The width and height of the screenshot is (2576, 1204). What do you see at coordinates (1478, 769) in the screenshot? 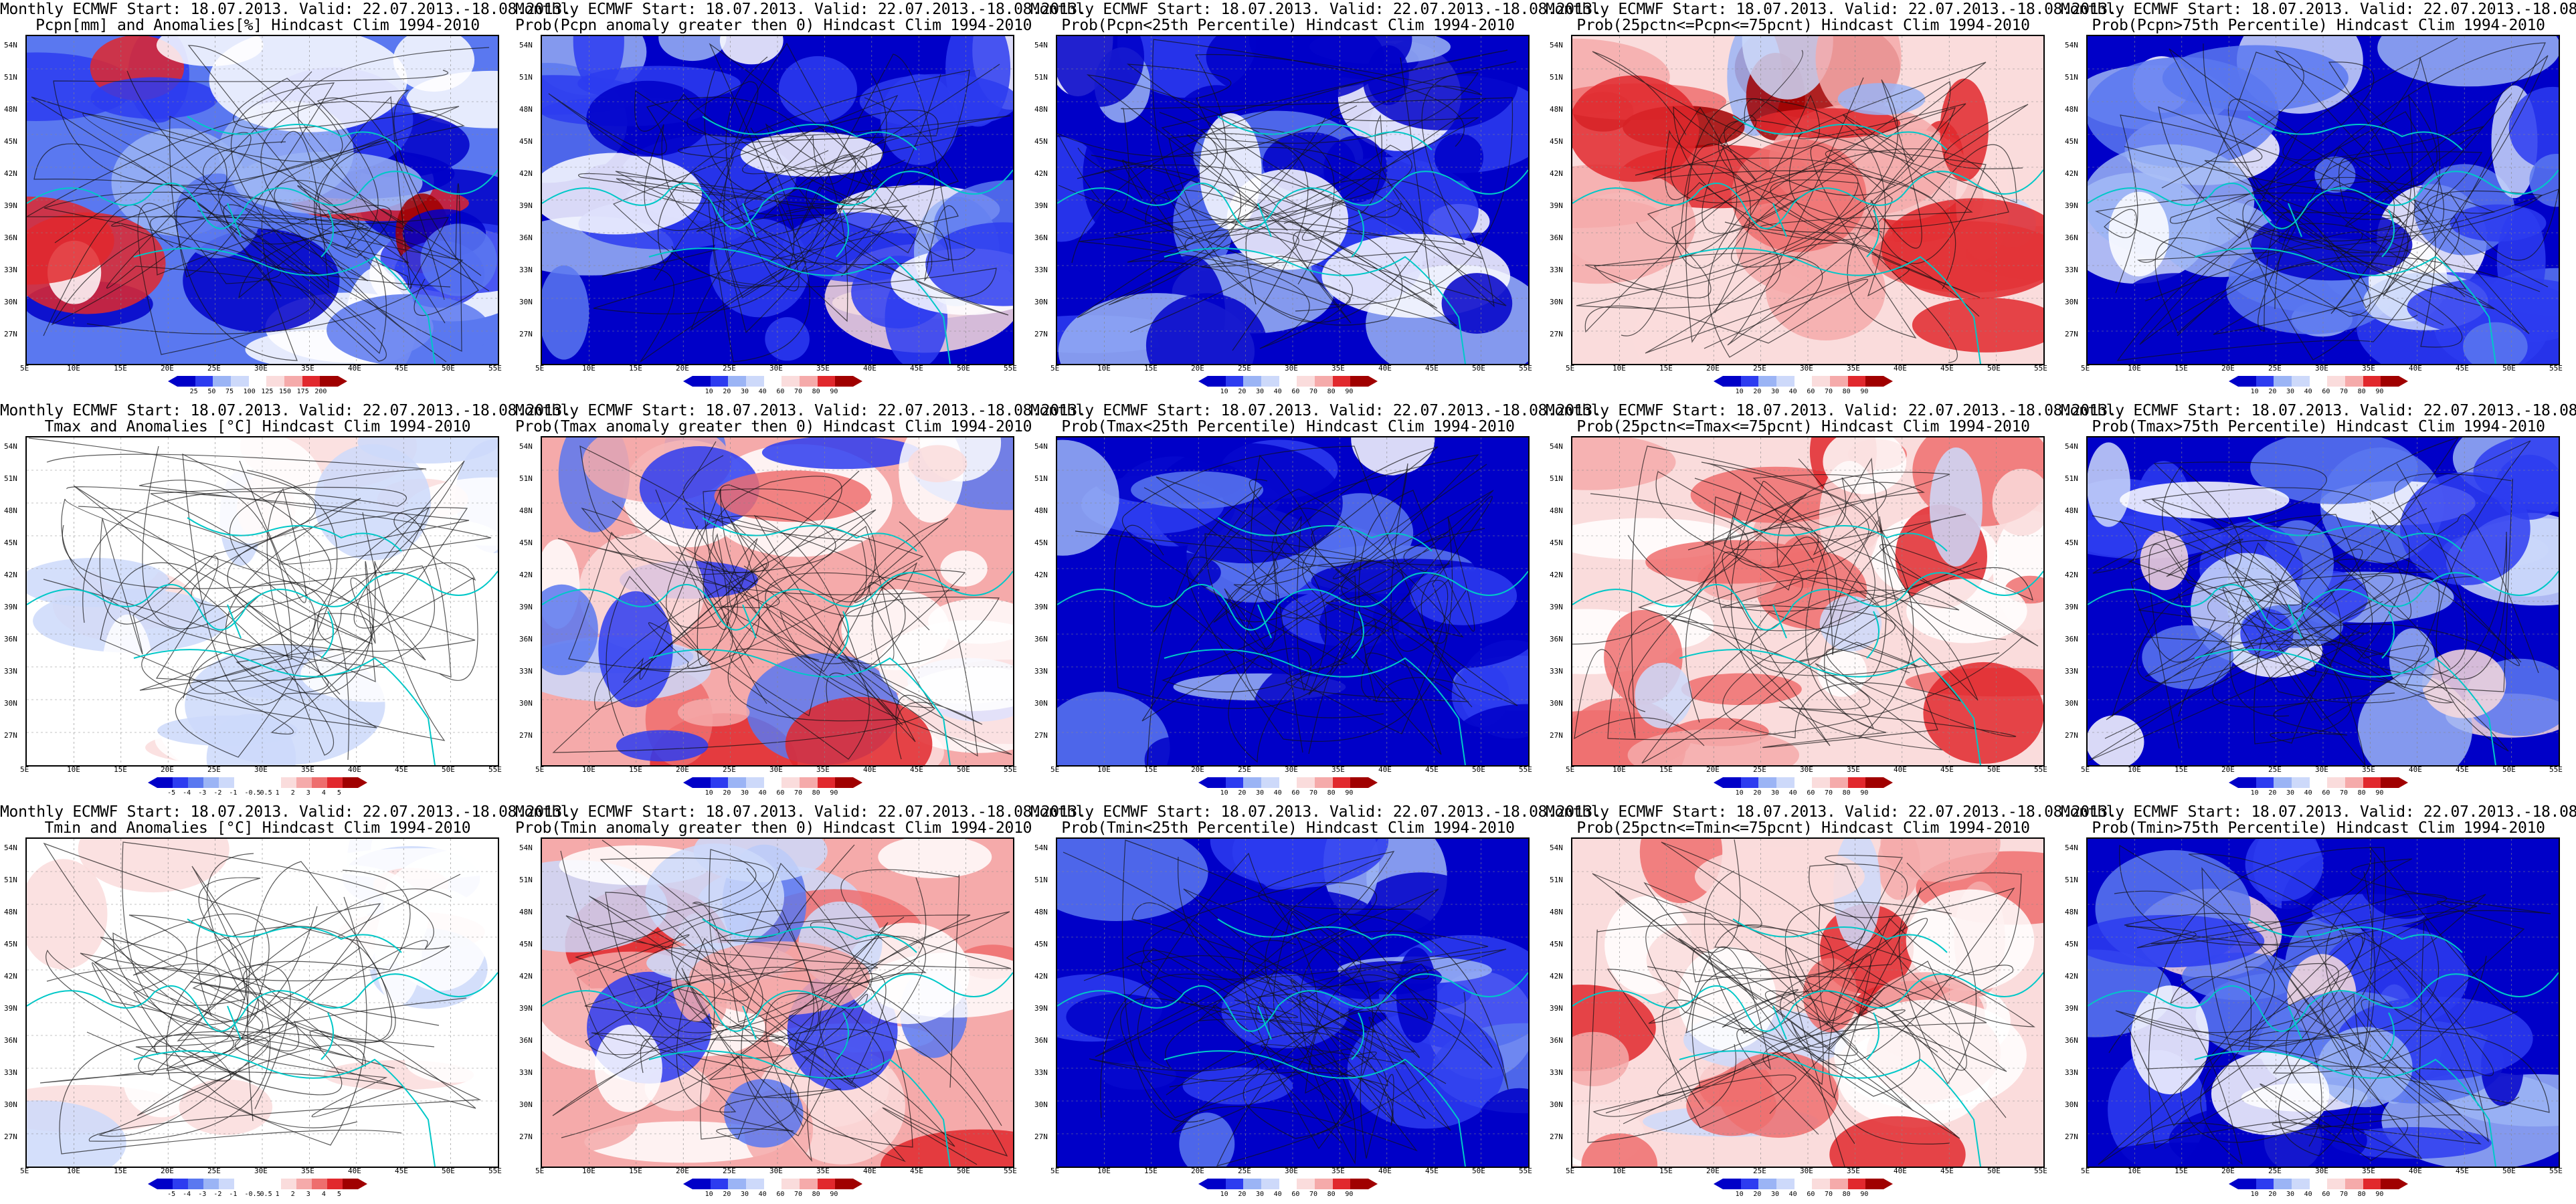
I see `longitude-label: 50E` at bounding box center [1478, 769].